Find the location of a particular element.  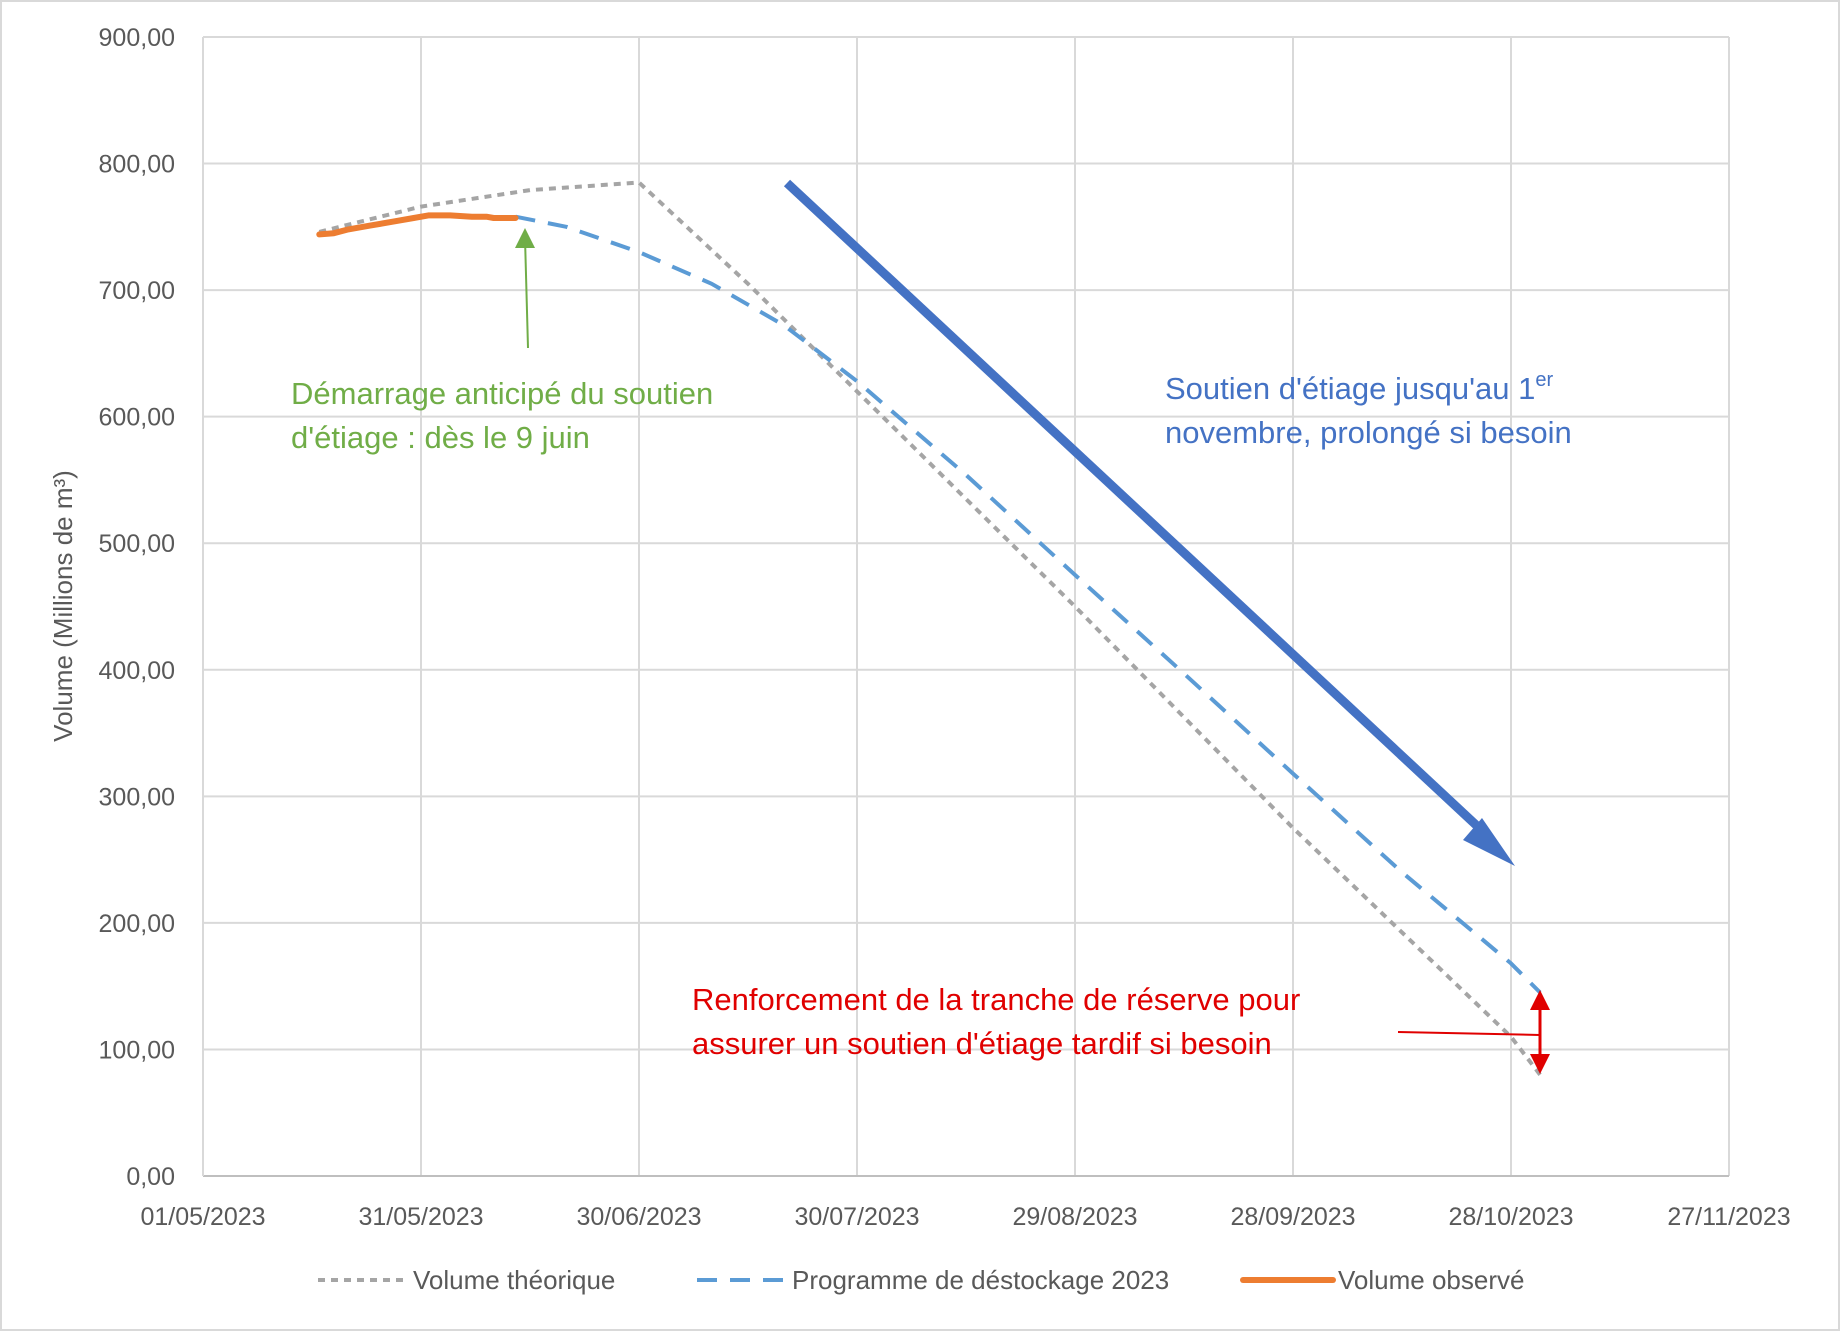

y-tick-label: 500,00 is located at coordinates (137, 544).